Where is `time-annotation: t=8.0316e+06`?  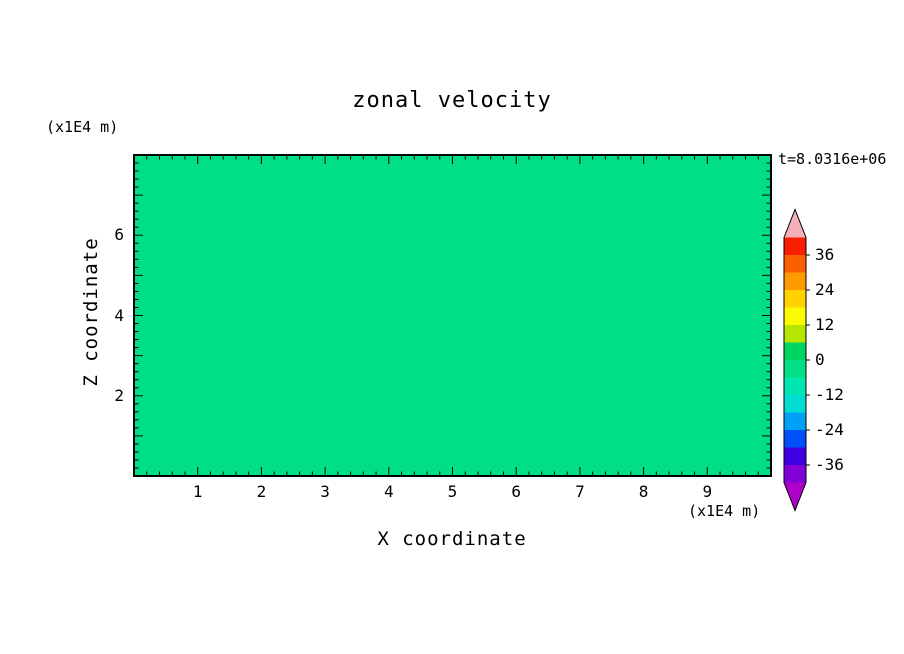 time-annotation: t=8.0316e+06 is located at coordinates (832, 159).